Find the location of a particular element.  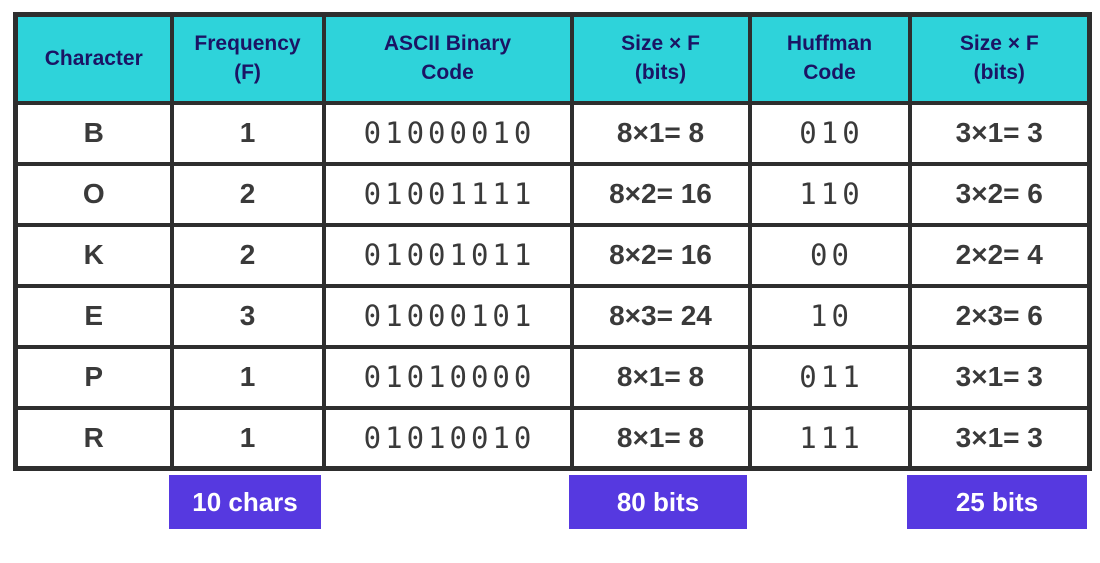

totals-slot-huffman-bits: 25 bits is located at coordinates (997, 502).